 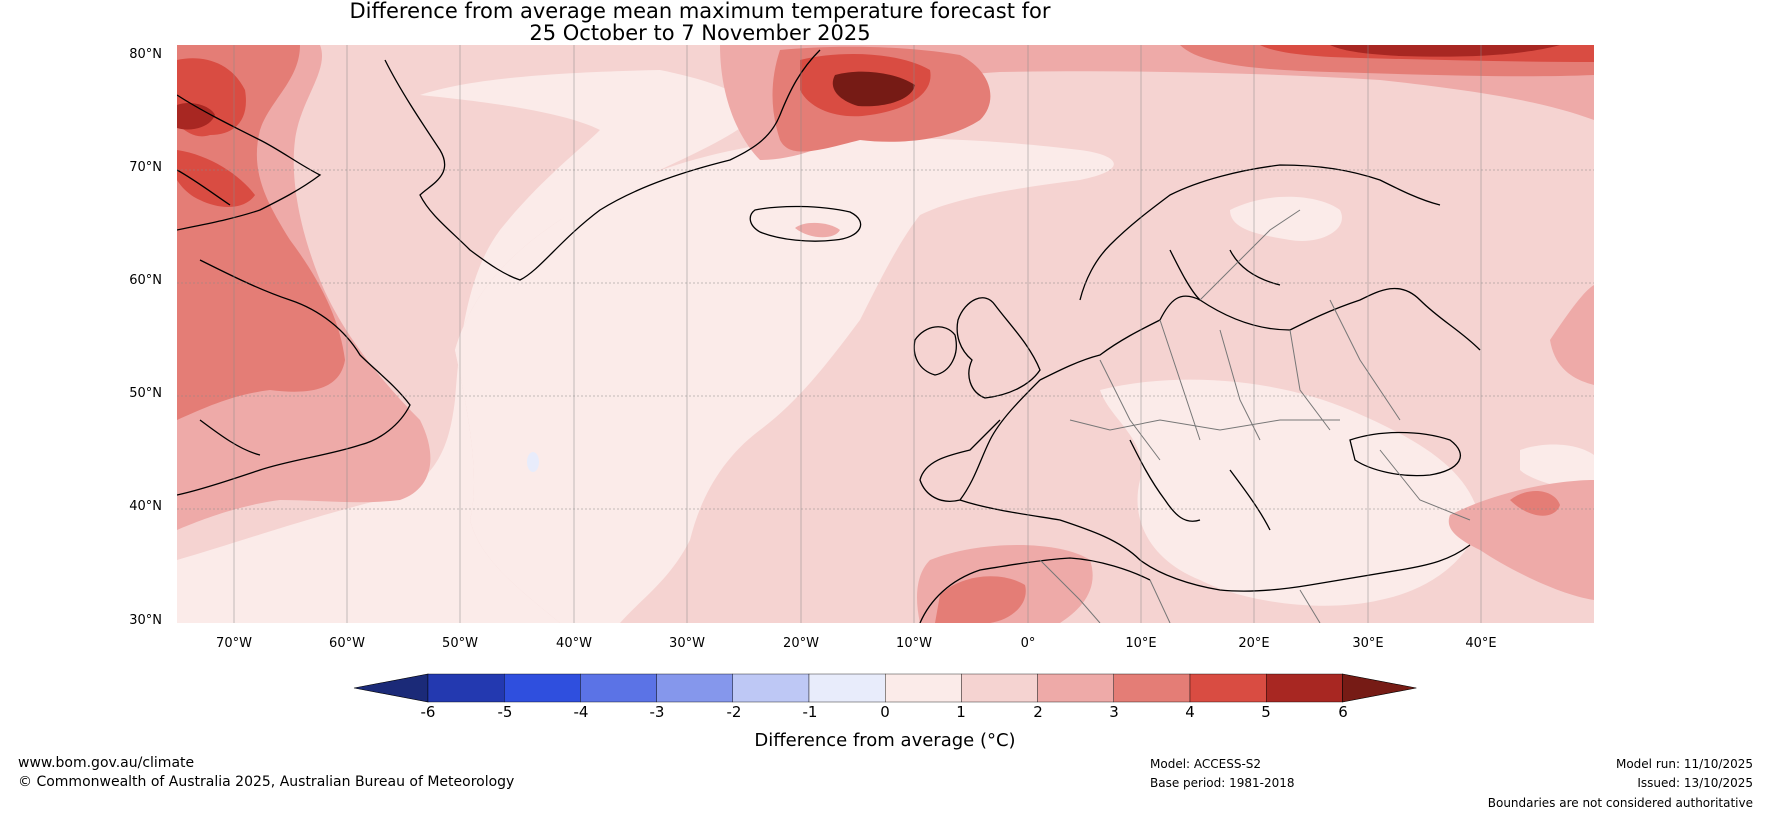 What do you see at coordinates (687, 643) in the screenshot?
I see `lon-label-30w: 30°W` at bounding box center [687, 643].